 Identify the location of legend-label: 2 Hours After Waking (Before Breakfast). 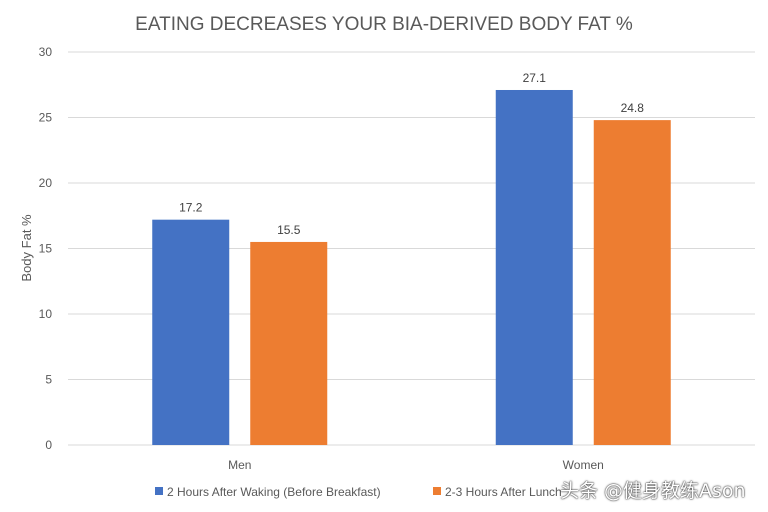
(274, 492).